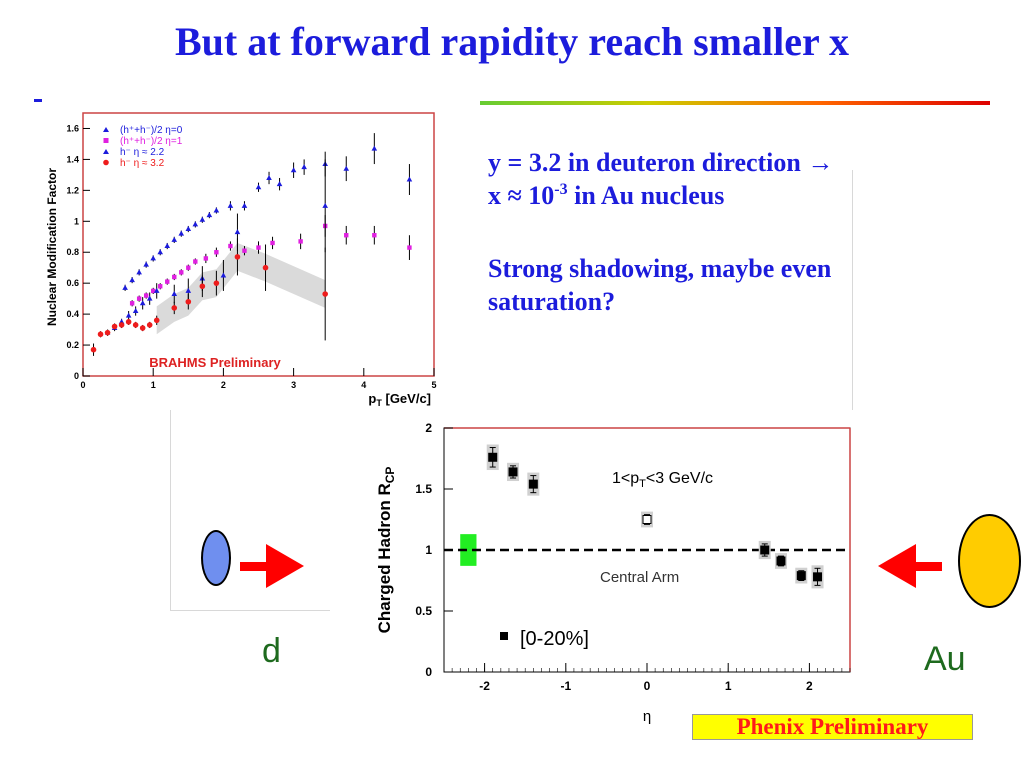  Describe the element at coordinates (660, 268) in the screenshot. I see `text-line-3: Strong shadowing, maybe even` at that location.